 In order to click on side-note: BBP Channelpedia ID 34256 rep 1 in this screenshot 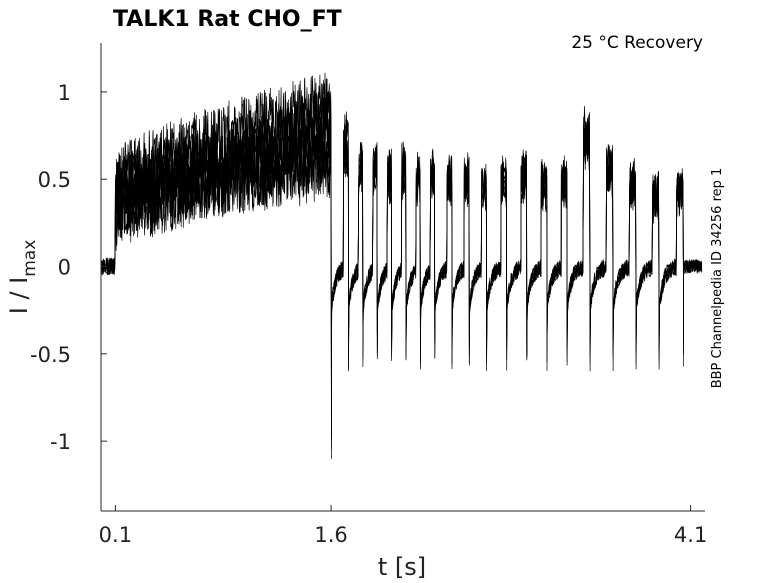, I will do `click(717, 278)`.